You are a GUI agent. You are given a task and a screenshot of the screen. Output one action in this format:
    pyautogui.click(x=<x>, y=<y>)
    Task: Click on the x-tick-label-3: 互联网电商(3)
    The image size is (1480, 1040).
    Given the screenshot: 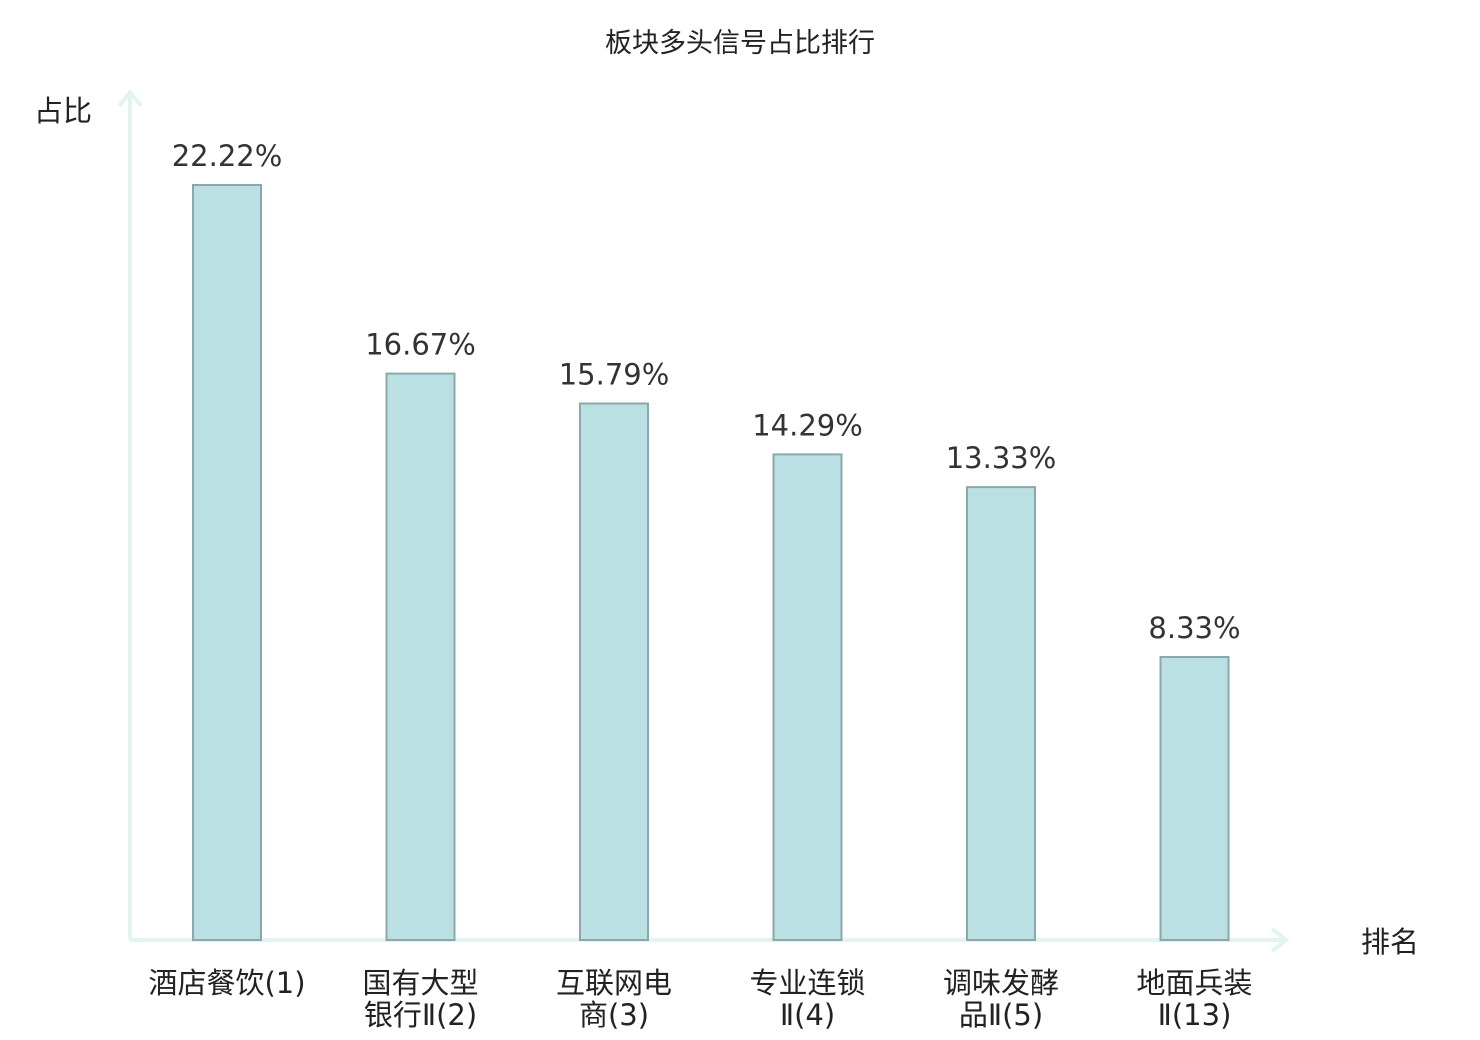 What is the action you would take?
    pyautogui.click(x=614, y=999)
    